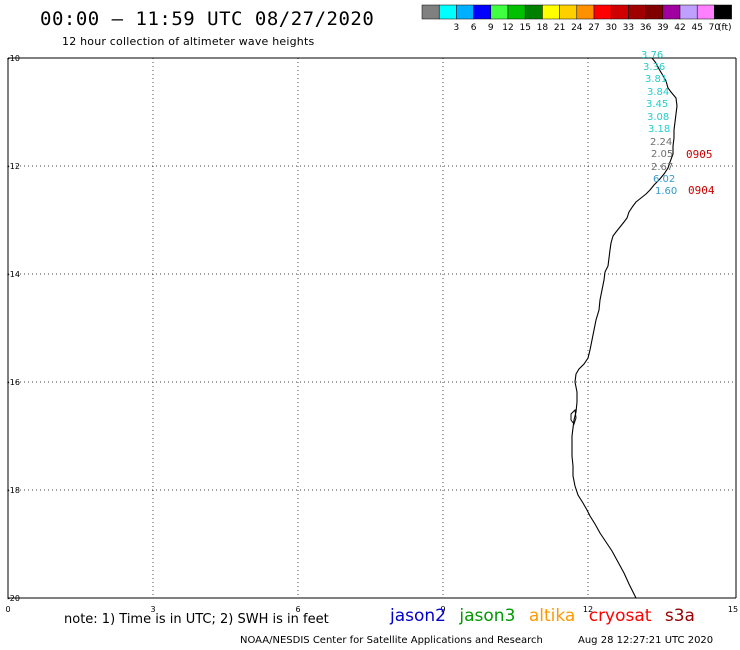  Describe the element at coordinates (611, 28) in the screenshot. I see `legend-tick-label: 30` at that location.